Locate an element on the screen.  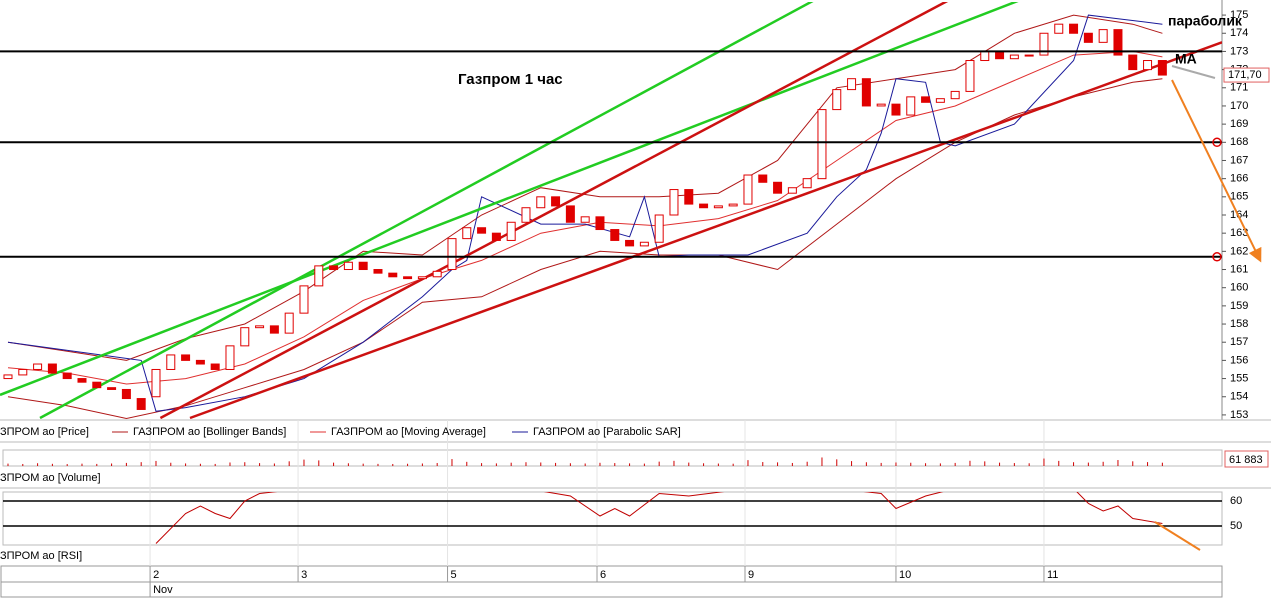
x-tick-label: 3 is located at coordinates (304, 575).